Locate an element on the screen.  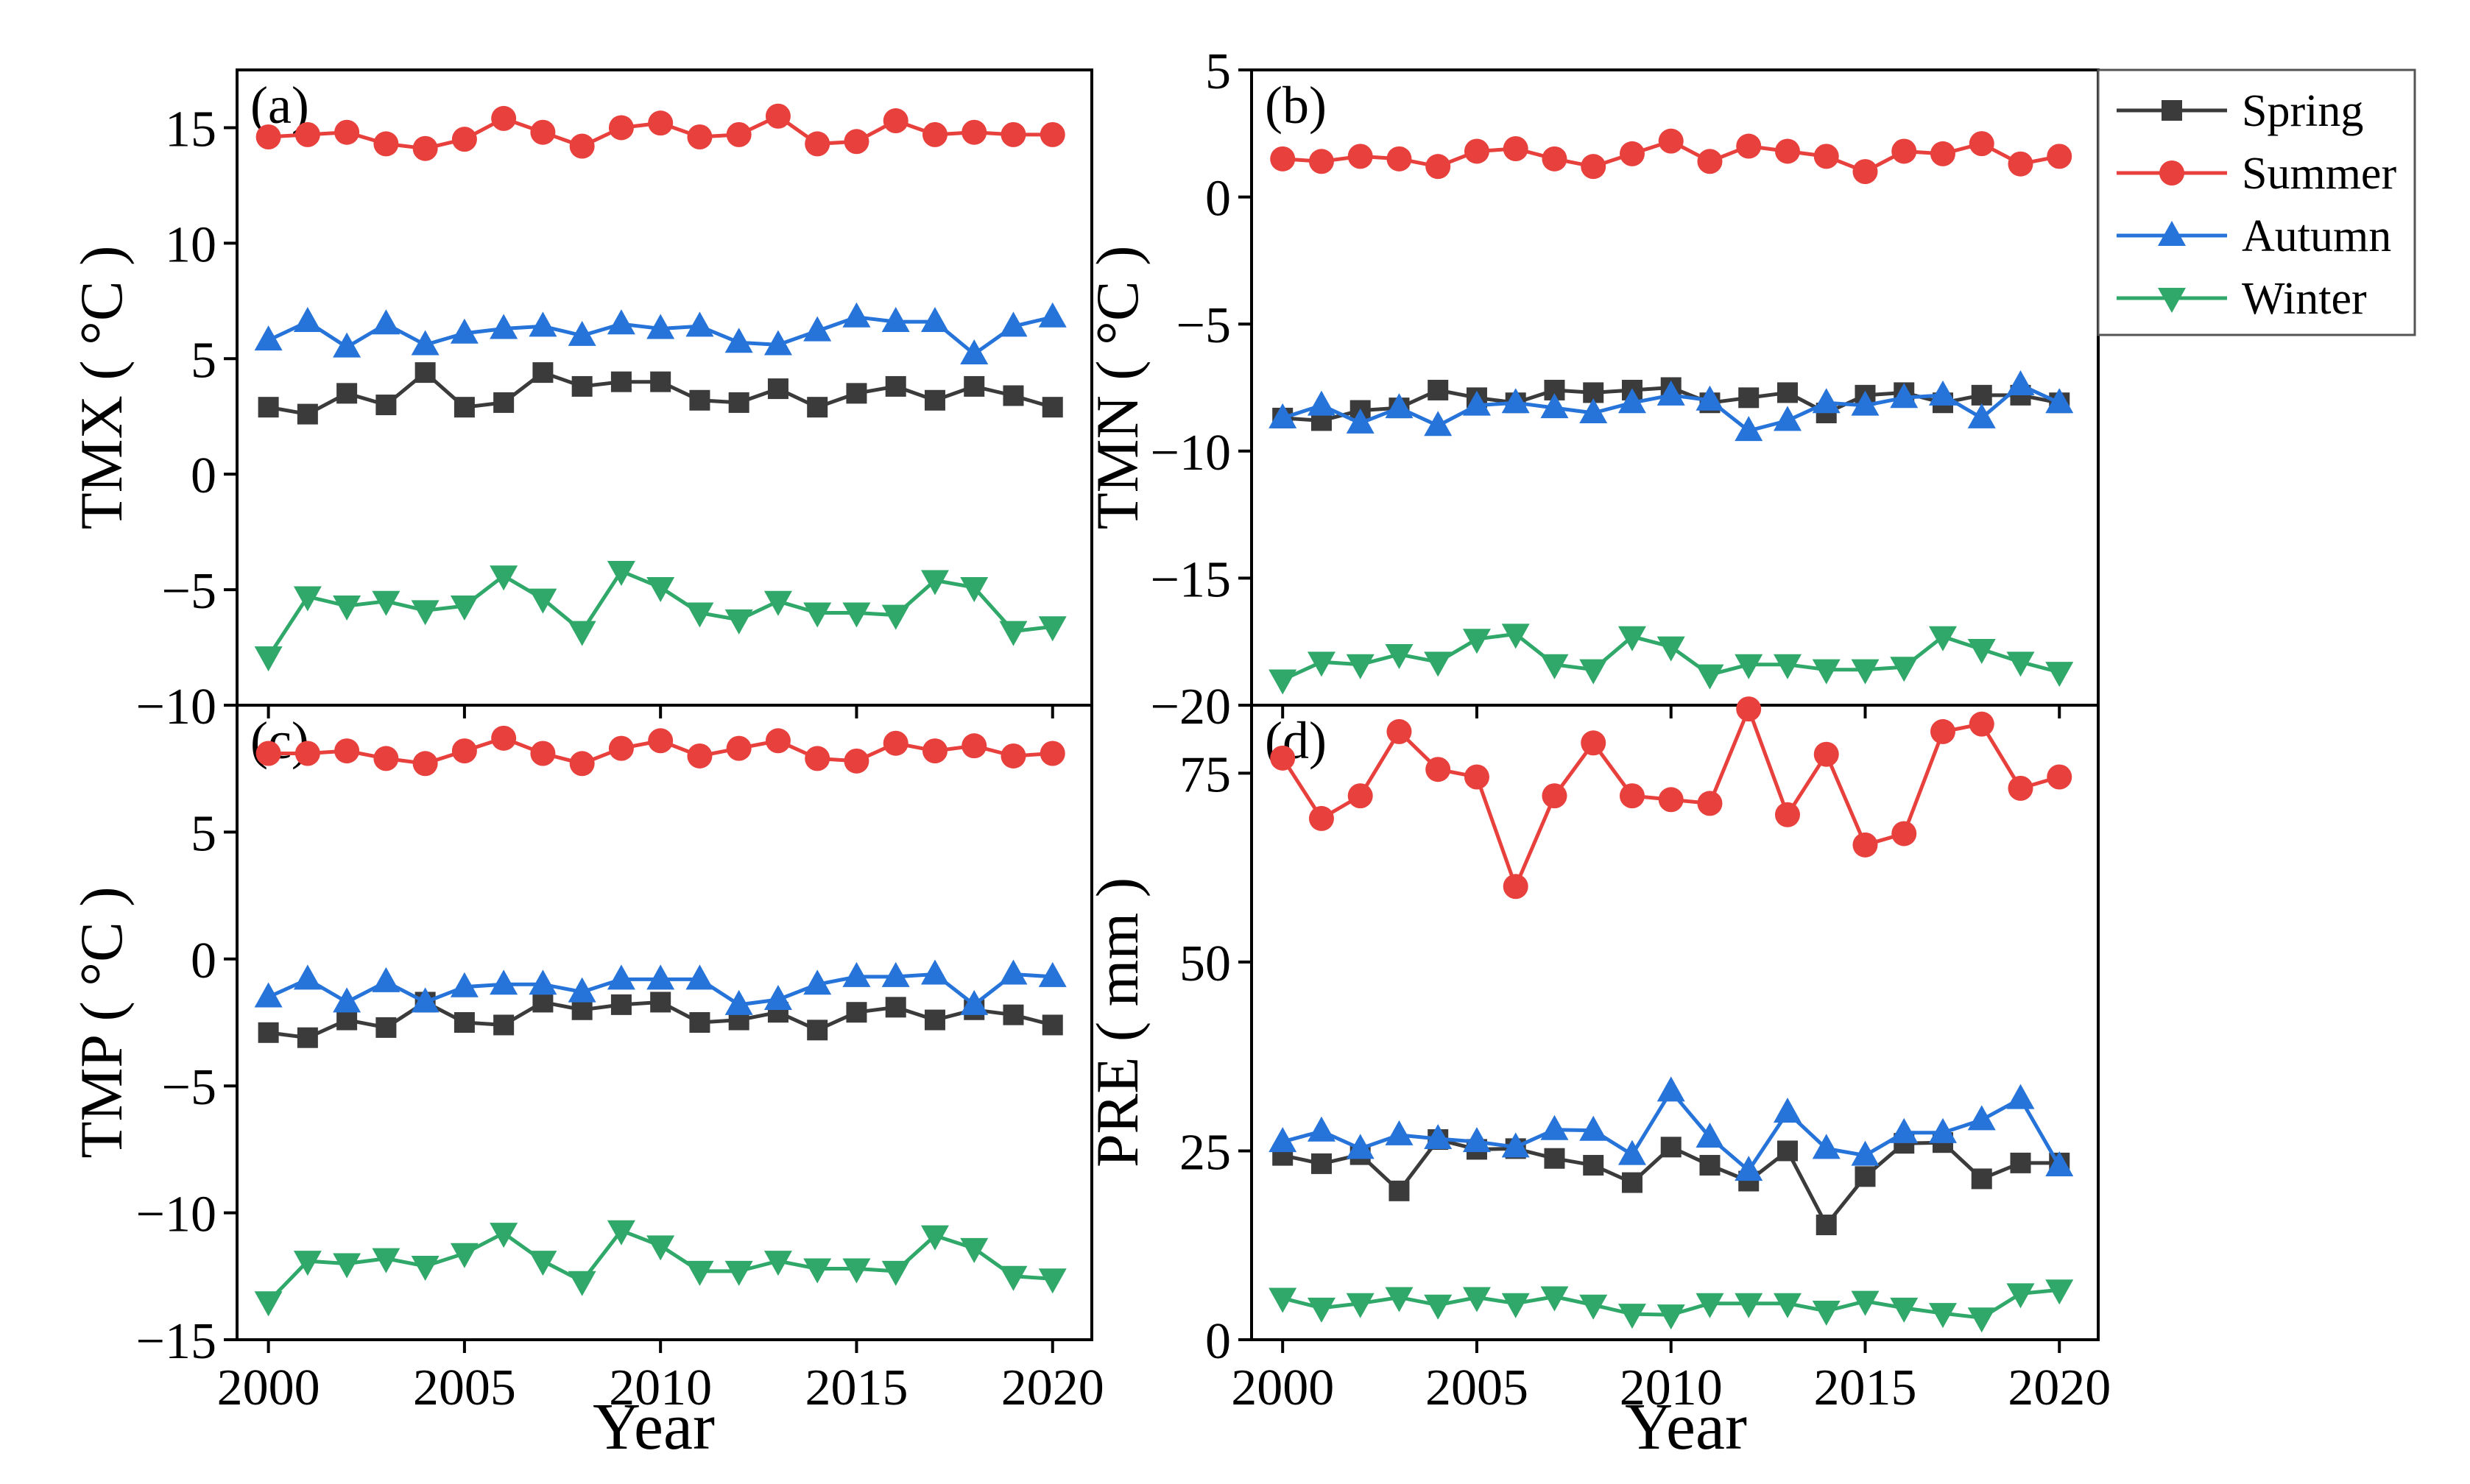
y-tick-label: −5 is located at coordinates (189, 591).